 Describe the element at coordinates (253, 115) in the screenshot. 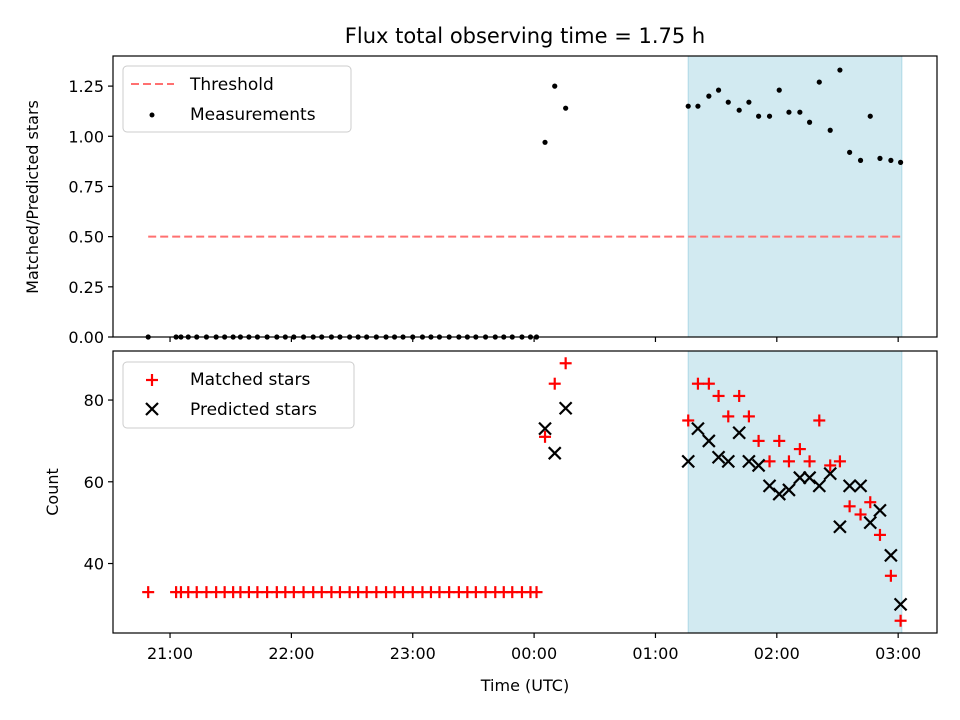

I see `measurements-legend-label: Measurements` at that location.